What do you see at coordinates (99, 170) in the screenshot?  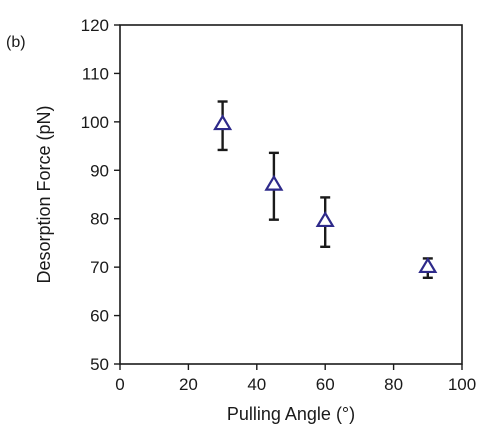 I see `y-tick-label: 90` at bounding box center [99, 170].